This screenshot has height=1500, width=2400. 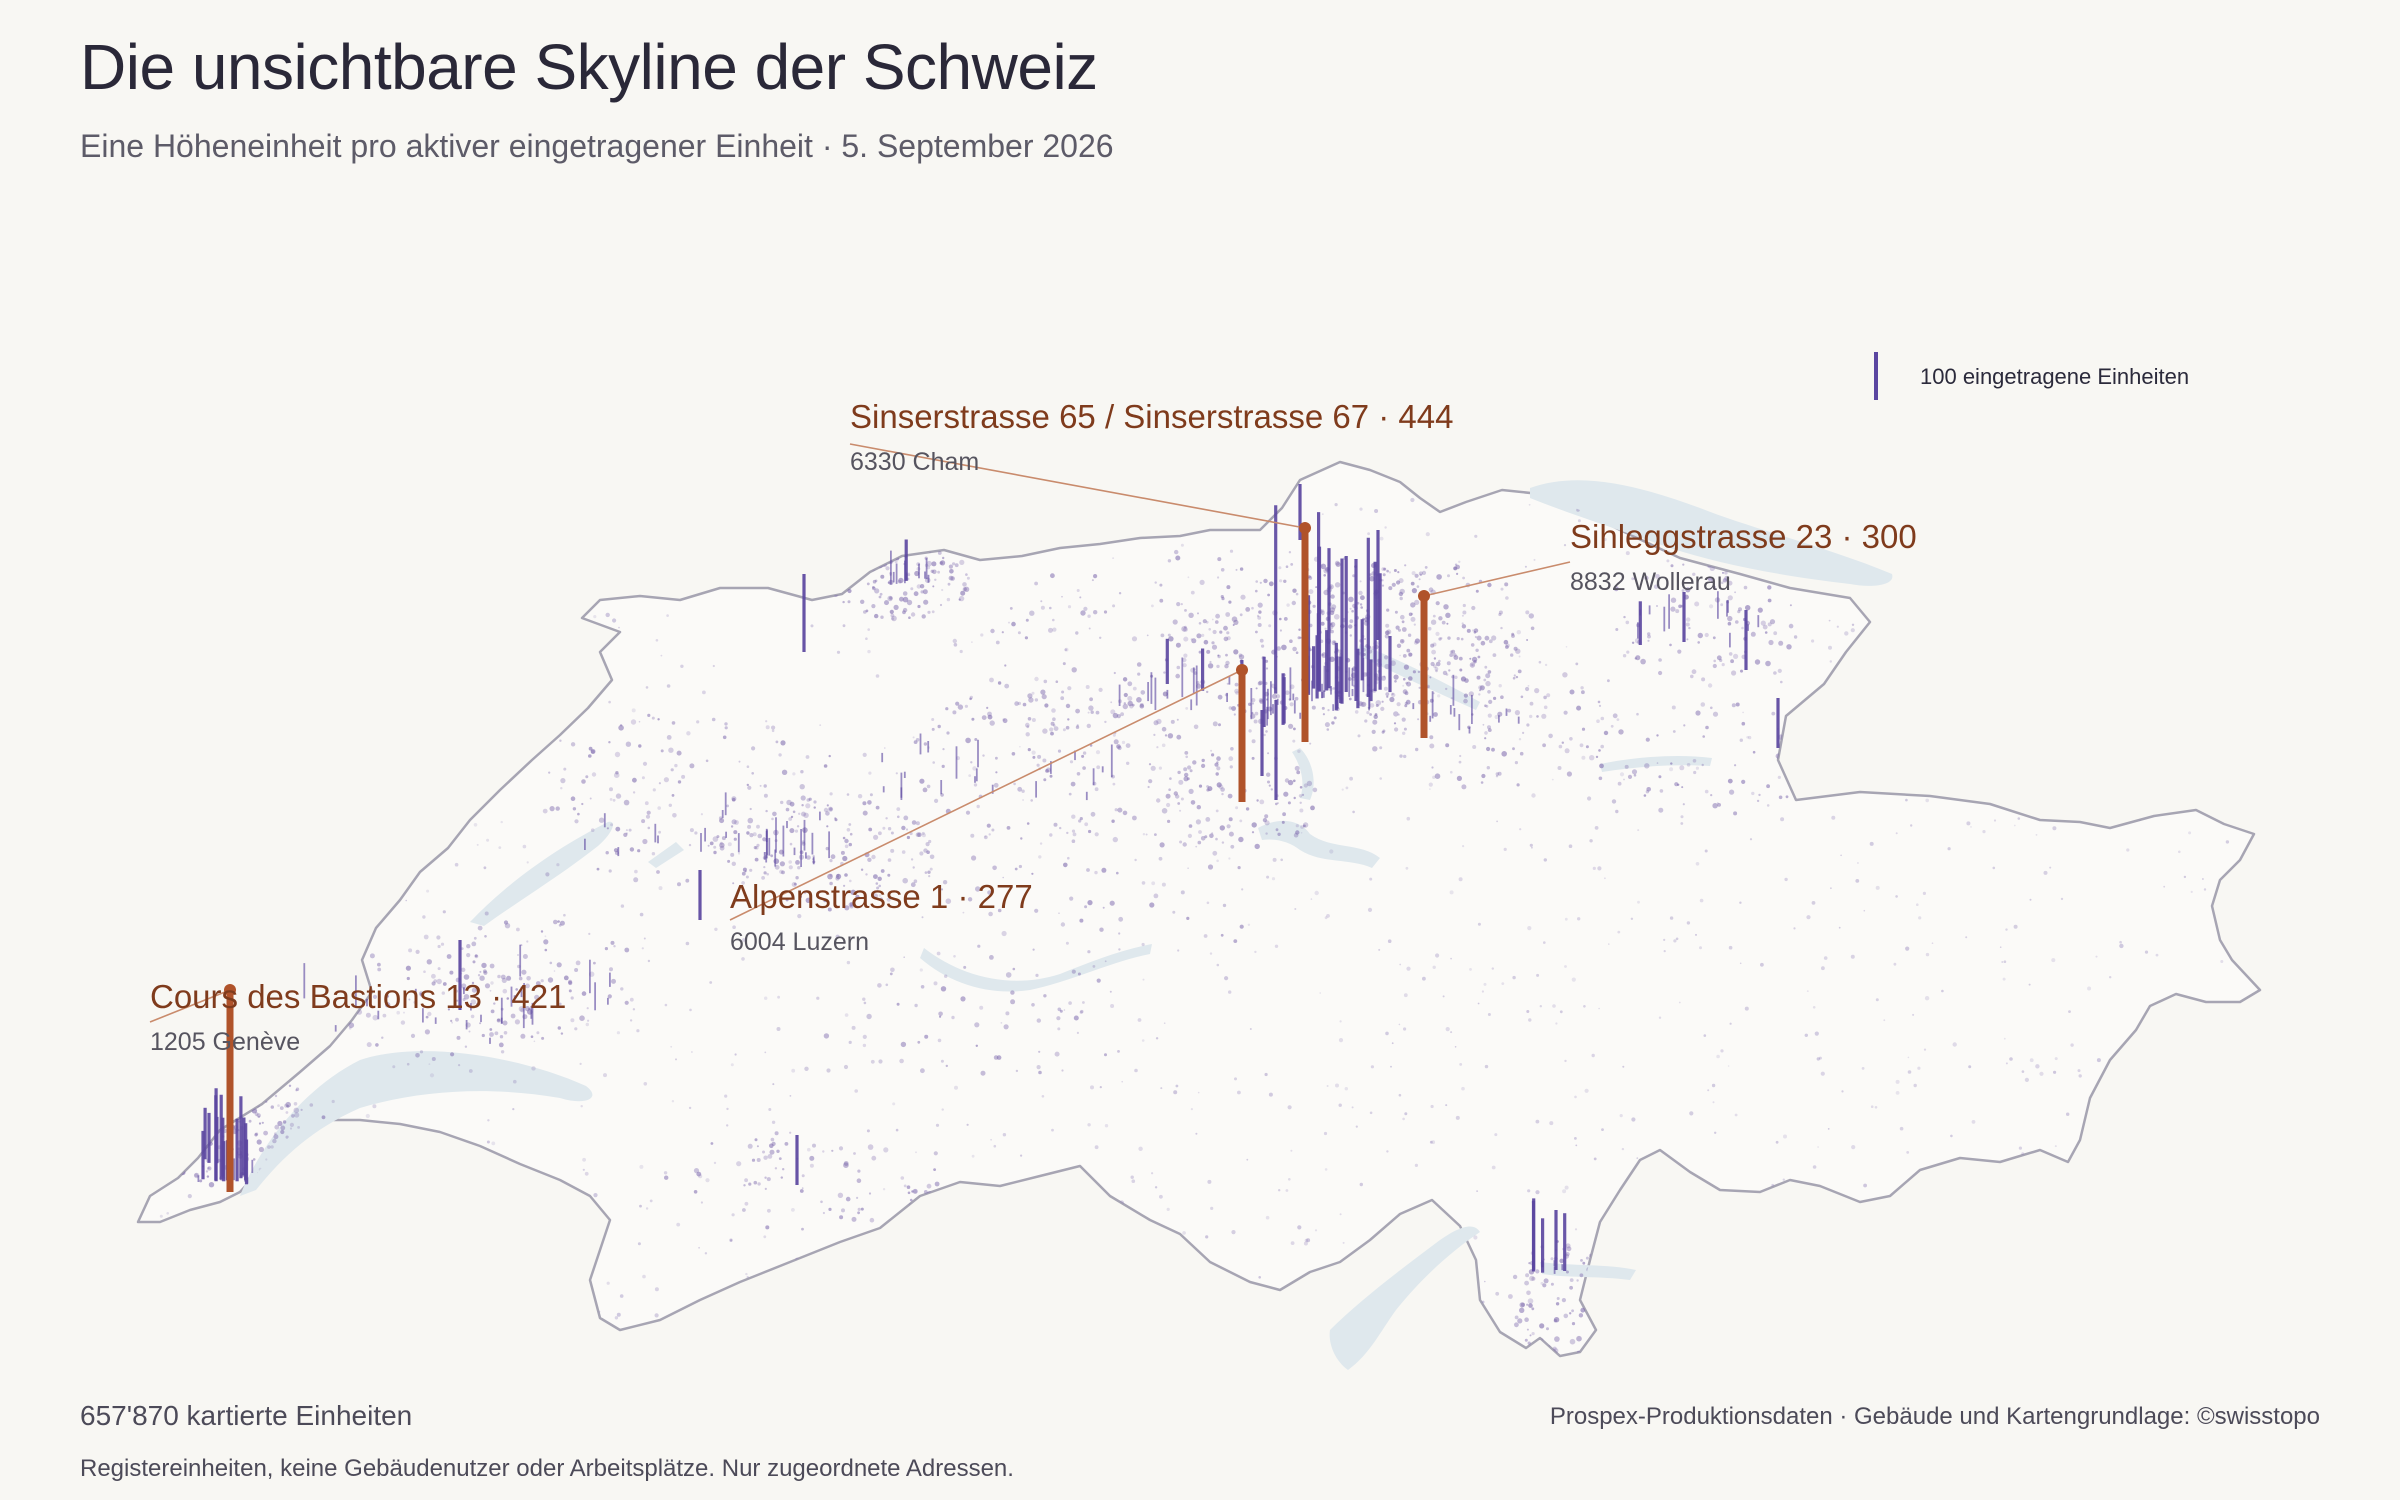 I want to click on callout-place-luzern: 6004 Luzern, so click(x=800, y=942).